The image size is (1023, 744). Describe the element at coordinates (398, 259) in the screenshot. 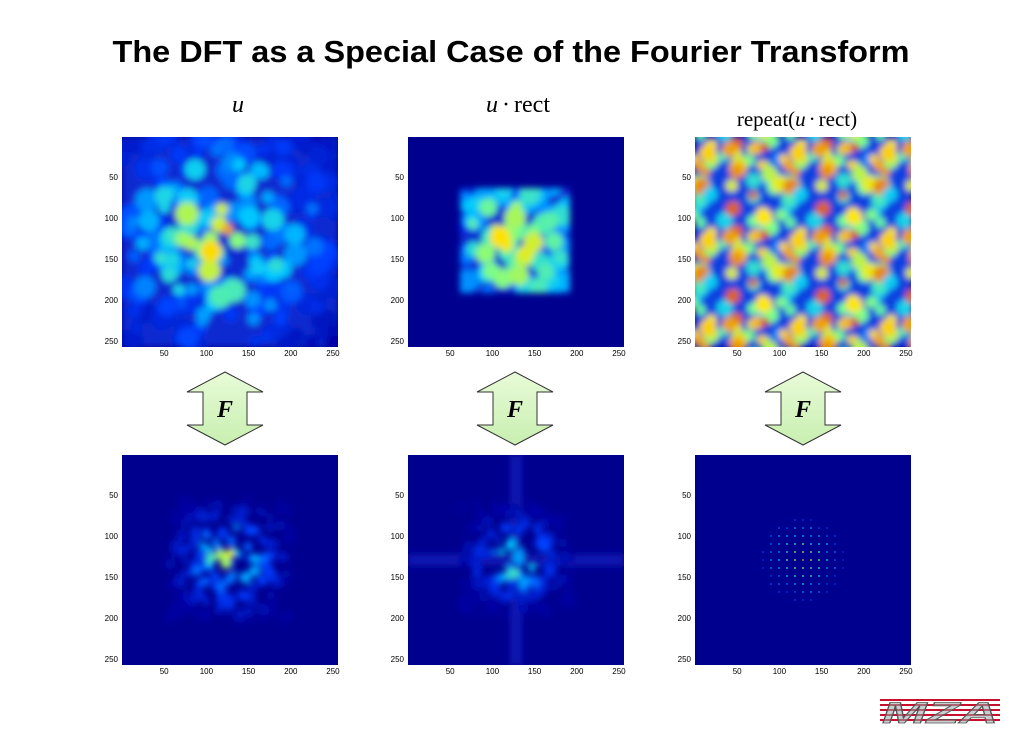

I see `y-tick-label: 150` at that location.